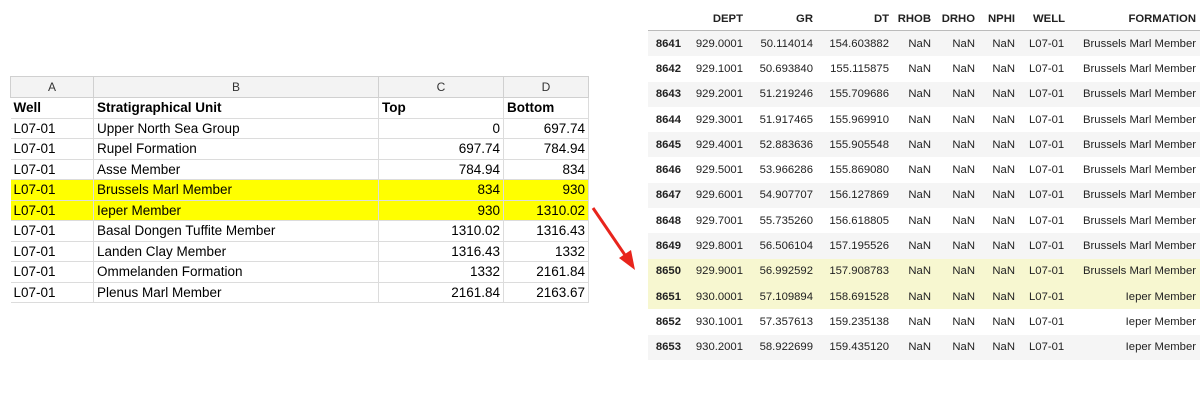 This screenshot has height=400, width=1200. I want to click on df-cell: 929.4001, so click(719, 144).